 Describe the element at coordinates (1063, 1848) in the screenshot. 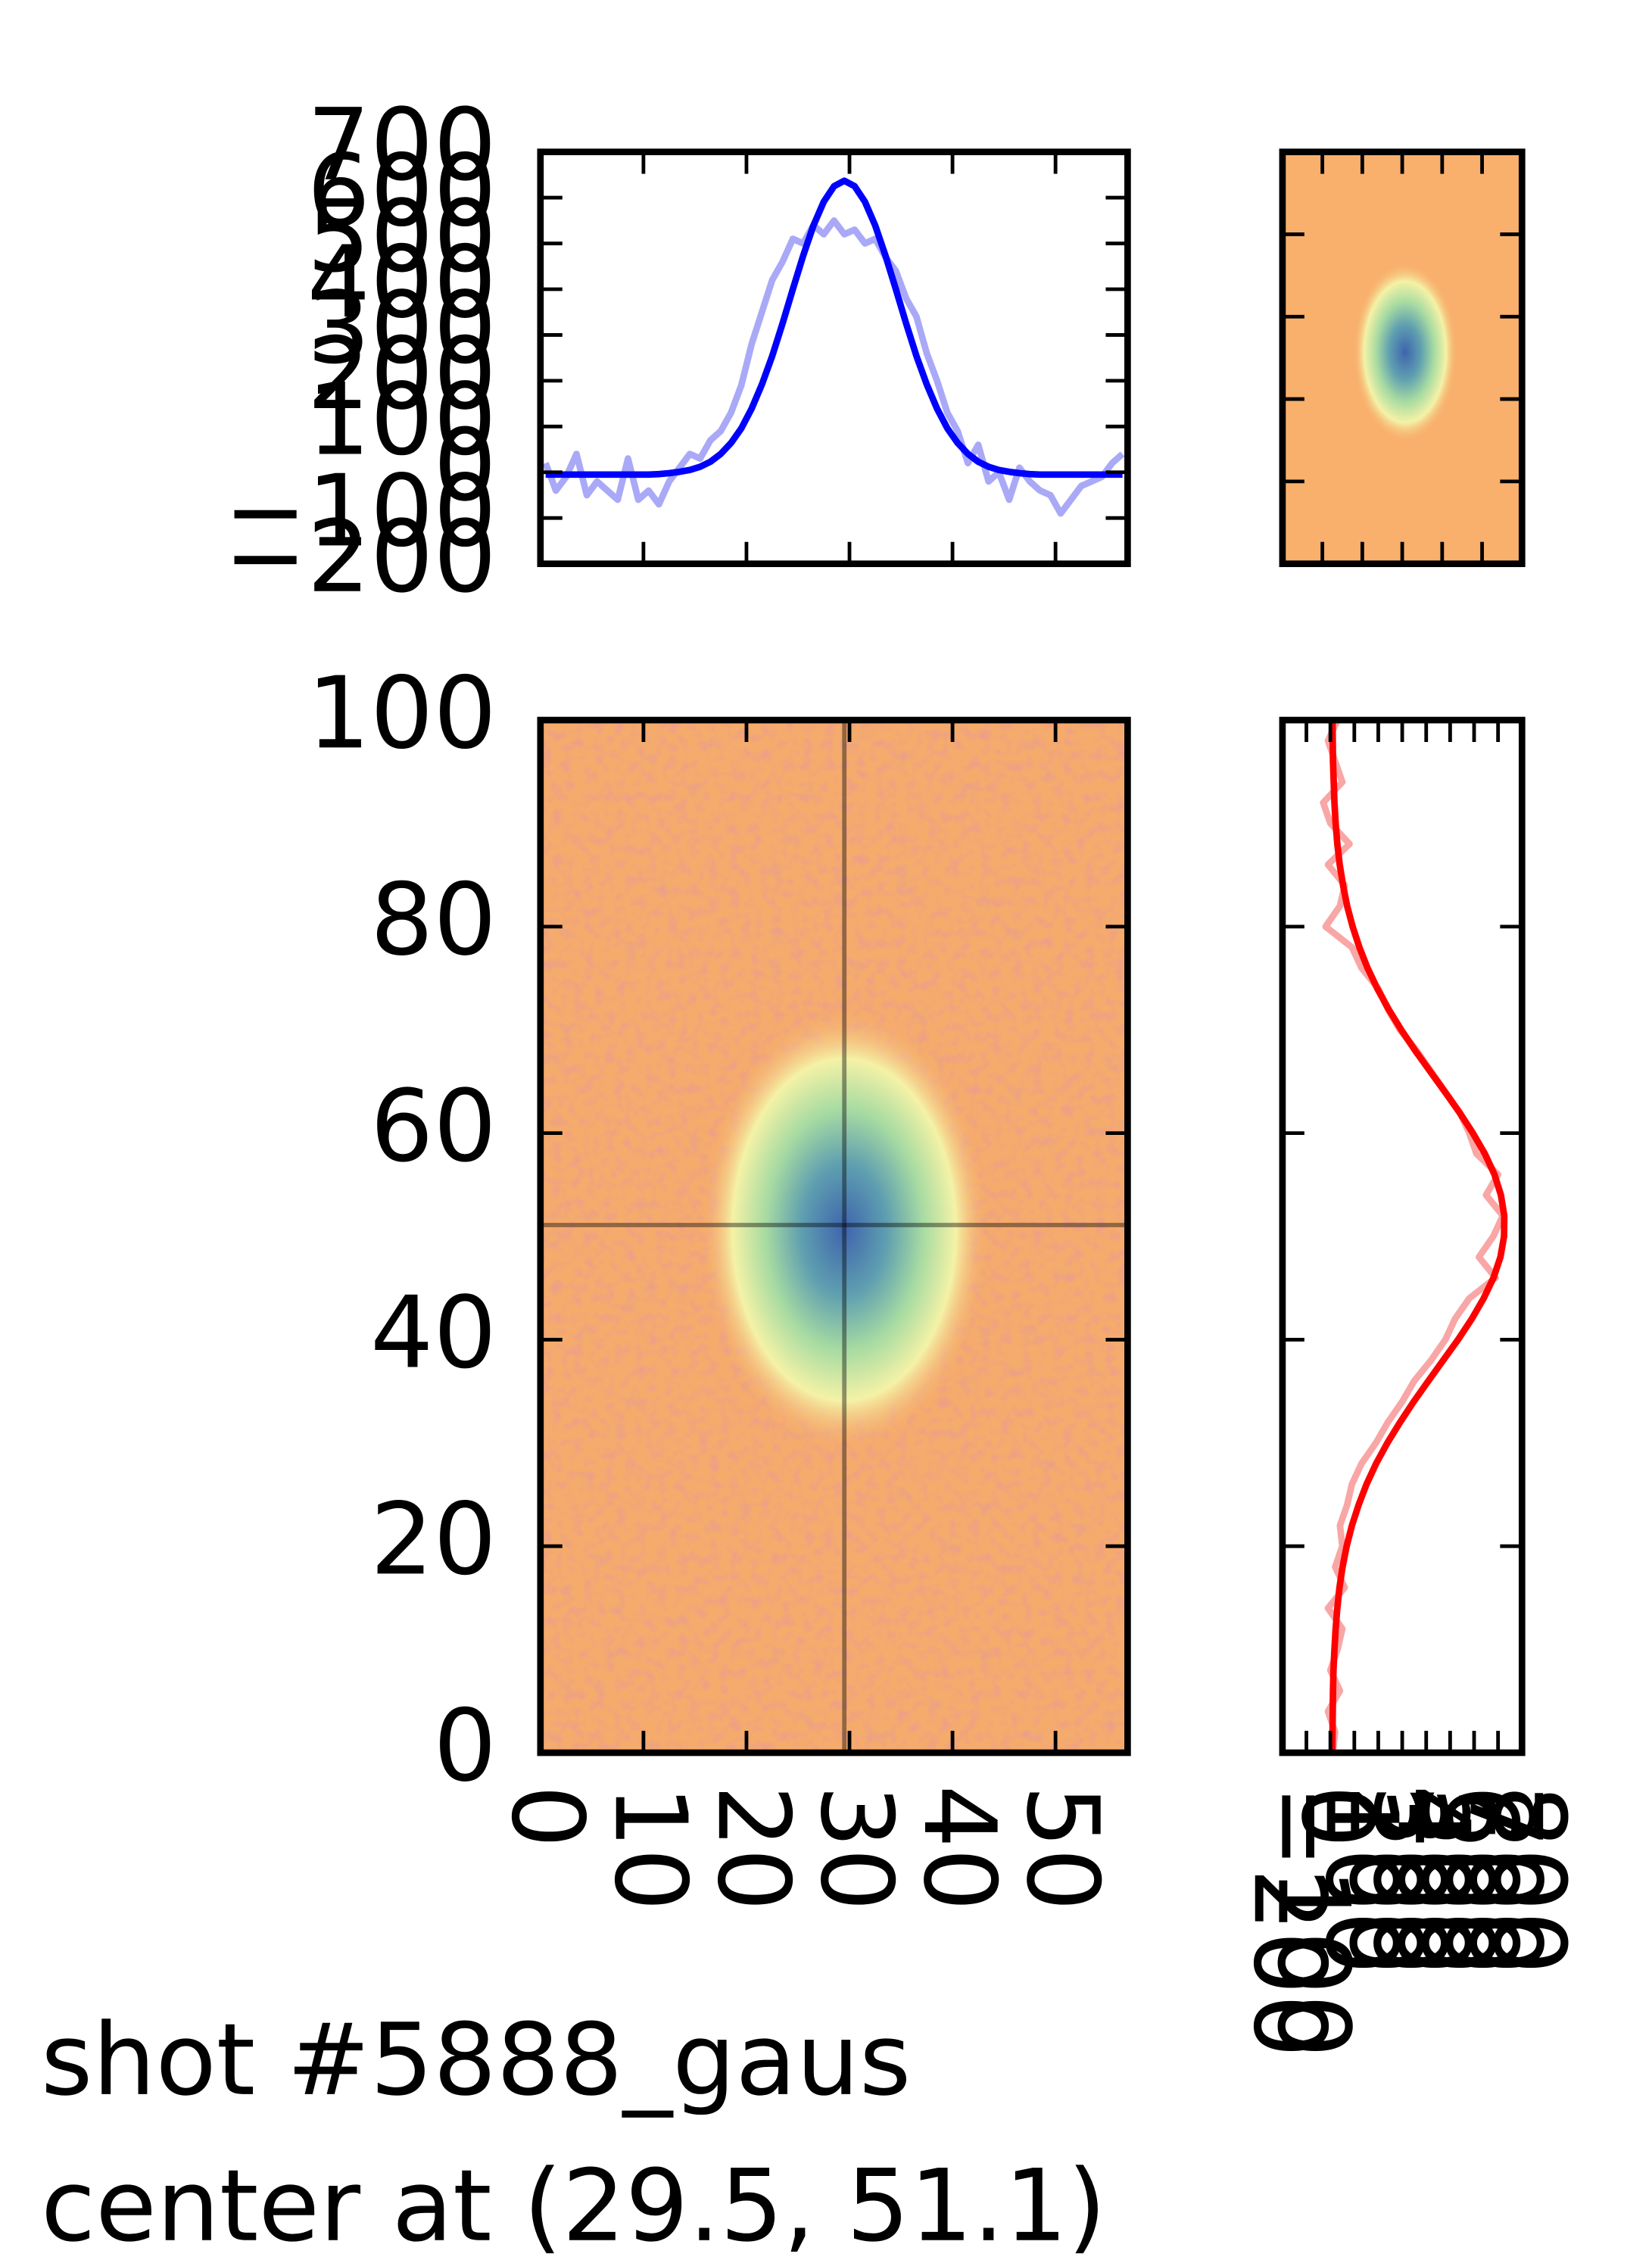

I see `x-tick-label: 50` at that location.